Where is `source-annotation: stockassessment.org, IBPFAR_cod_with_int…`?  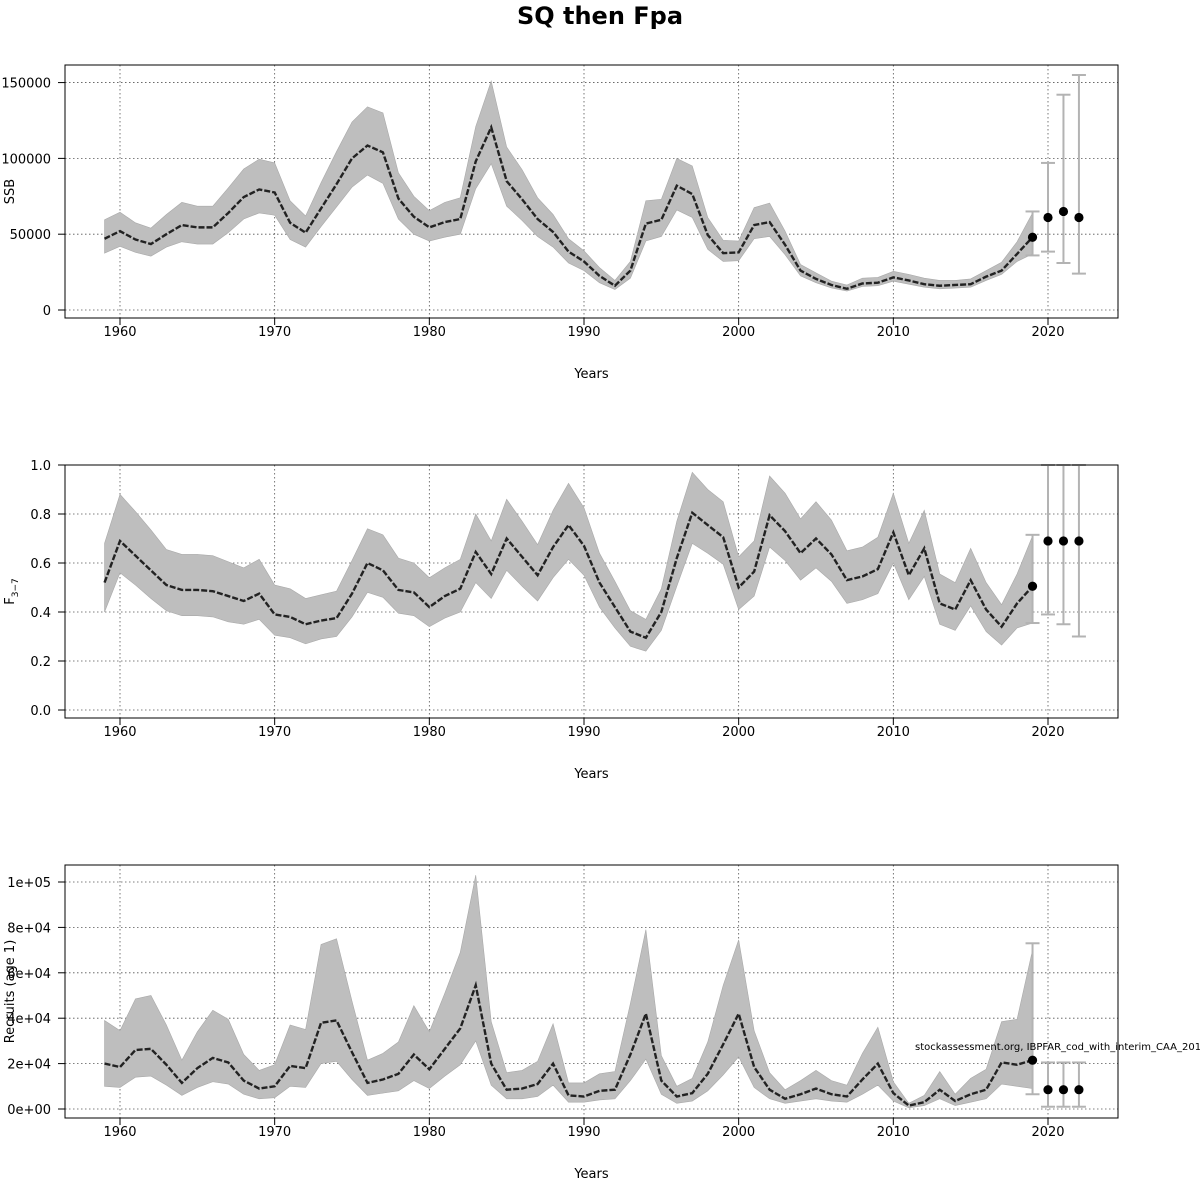 source-annotation: stockassessment.org, IBPFAR_cod_with_int… is located at coordinates (1057, 1047).